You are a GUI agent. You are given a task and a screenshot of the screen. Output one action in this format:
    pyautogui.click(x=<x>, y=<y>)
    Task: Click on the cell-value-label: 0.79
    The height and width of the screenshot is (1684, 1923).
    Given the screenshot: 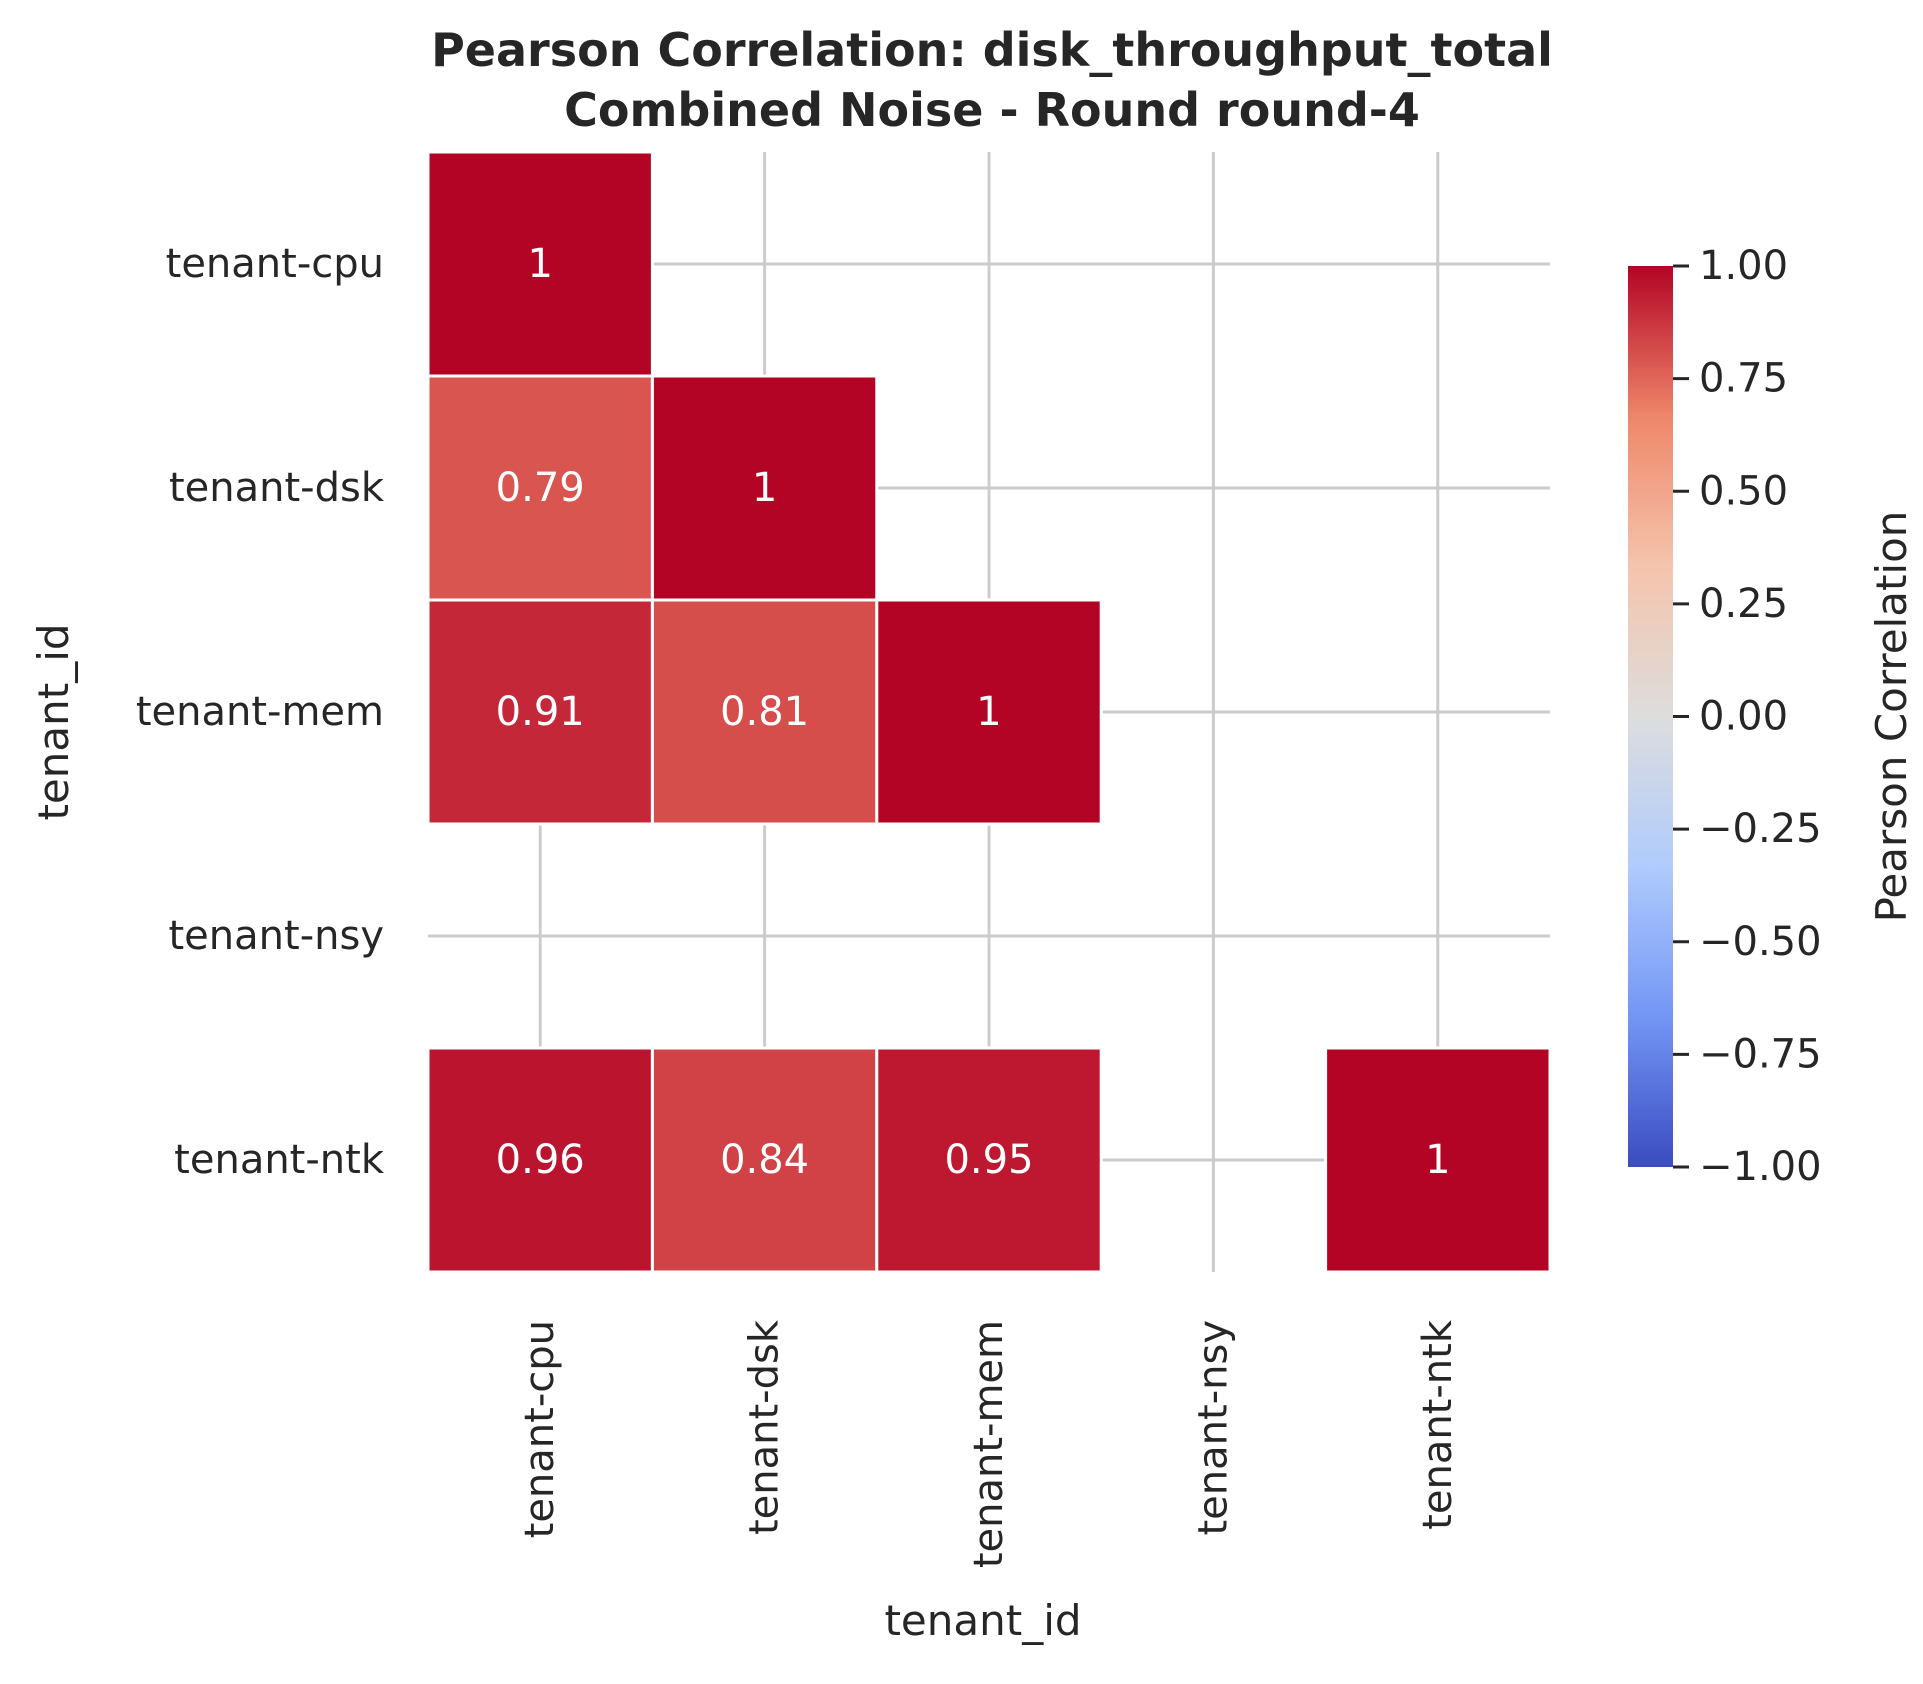 What is the action you would take?
    pyautogui.click(x=540, y=488)
    